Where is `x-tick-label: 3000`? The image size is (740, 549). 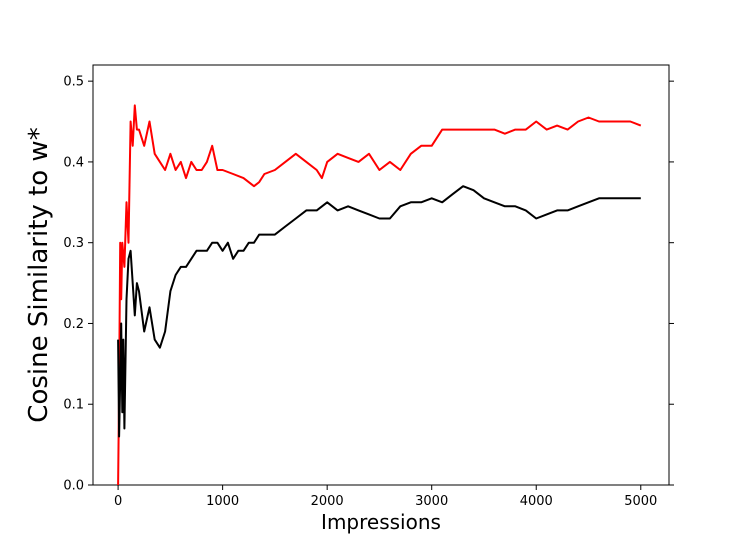
x-tick-label: 3000 is located at coordinates (431, 501).